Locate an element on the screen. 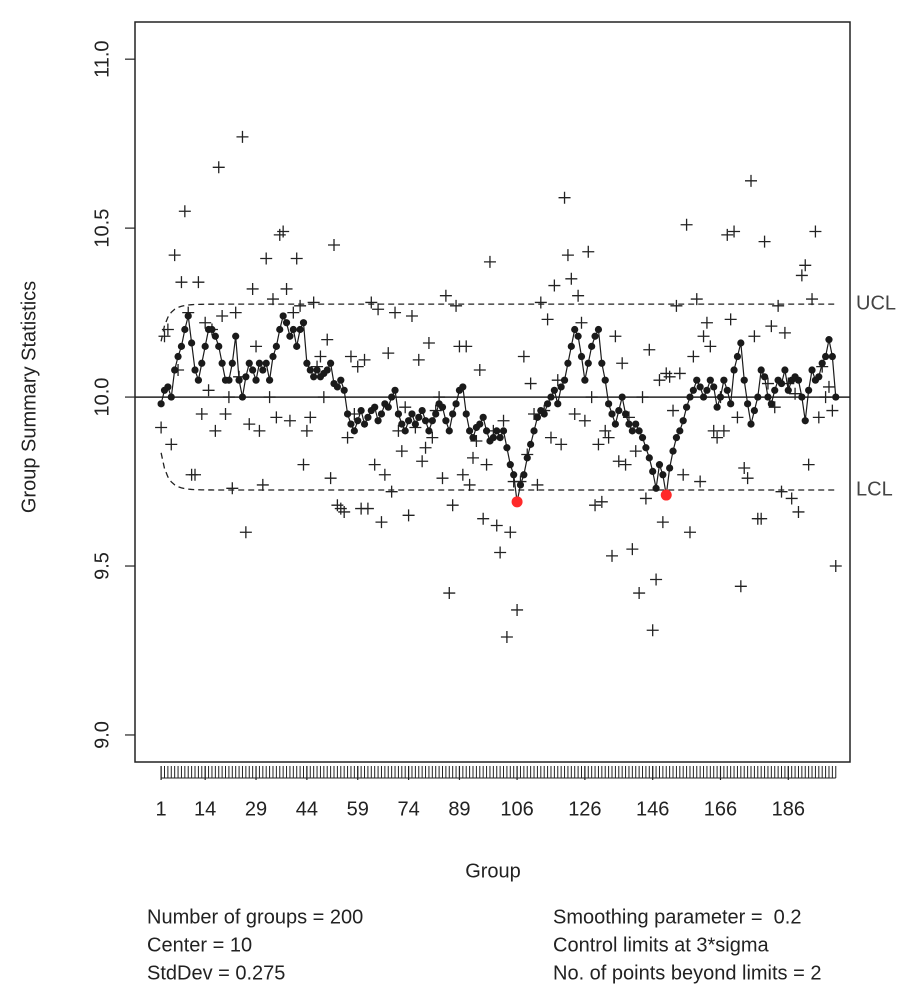 This screenshot has width=906, height=998. summary-text: Smoothing parameter = 0.2 is located at coordinates (677, 917).